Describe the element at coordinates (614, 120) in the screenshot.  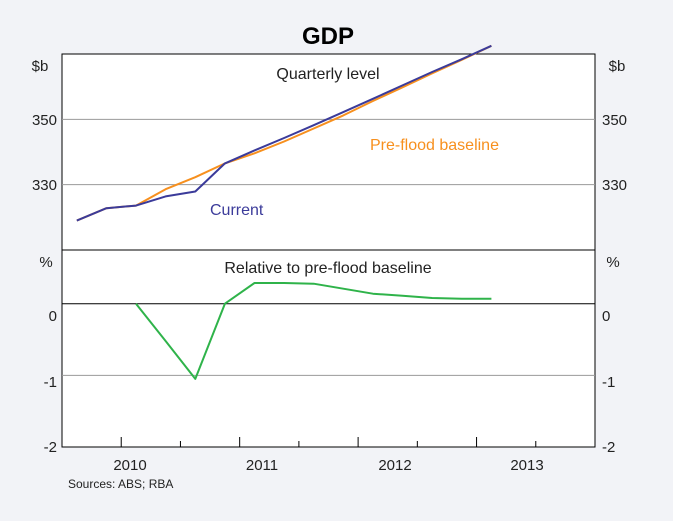
I see `y-tick-right-350: 350` at that location.